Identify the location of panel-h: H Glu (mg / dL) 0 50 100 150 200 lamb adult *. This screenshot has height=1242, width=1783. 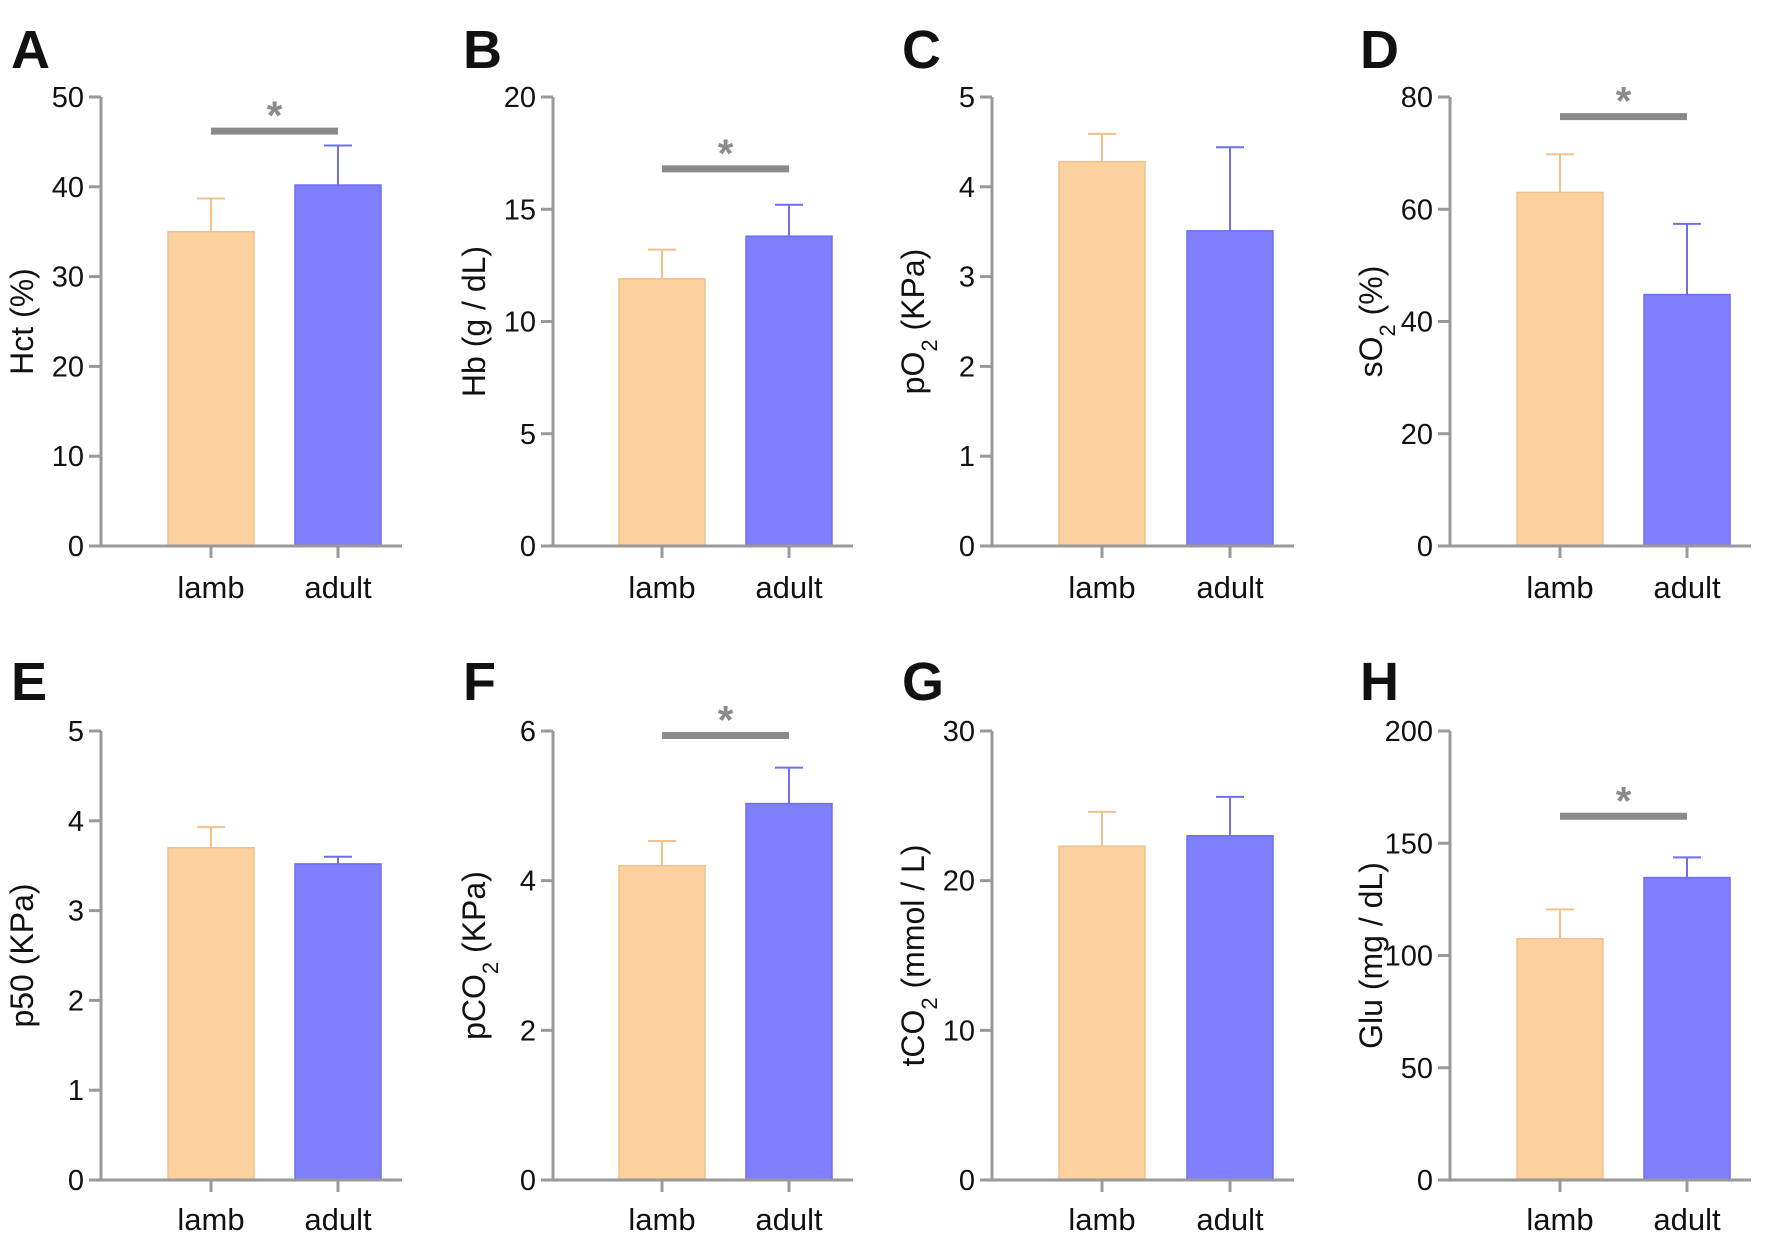
(1552, 944).